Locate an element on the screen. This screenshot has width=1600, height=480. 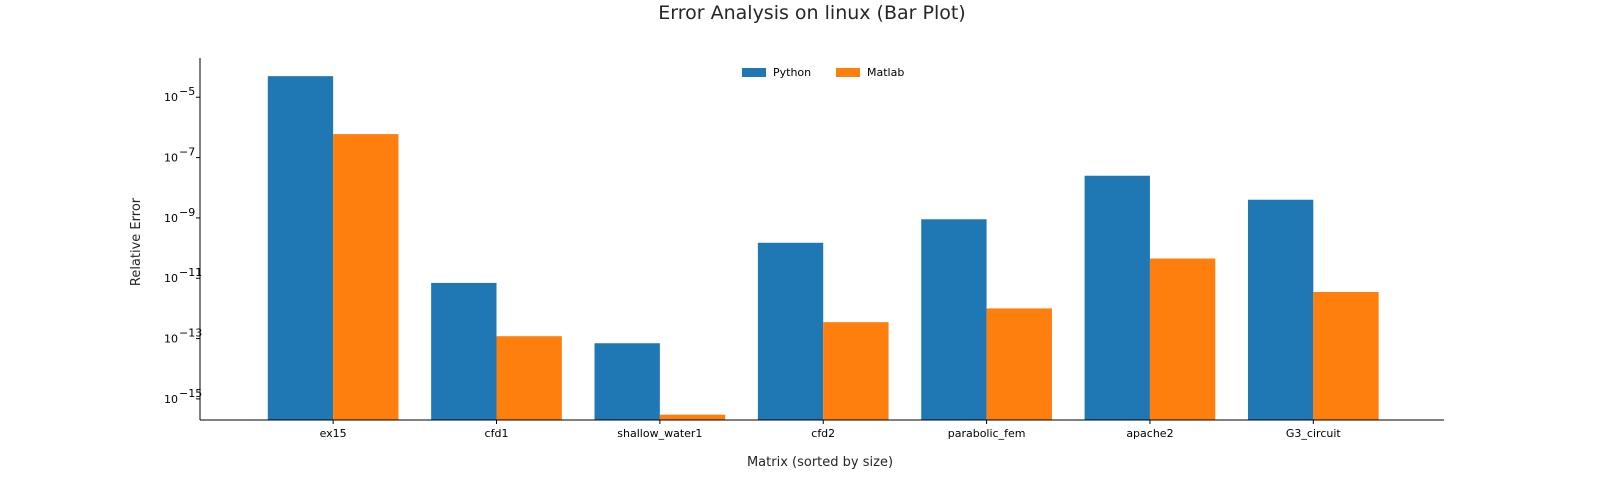
bar-matlab-apache2 is located at coordinates (1182, 339).